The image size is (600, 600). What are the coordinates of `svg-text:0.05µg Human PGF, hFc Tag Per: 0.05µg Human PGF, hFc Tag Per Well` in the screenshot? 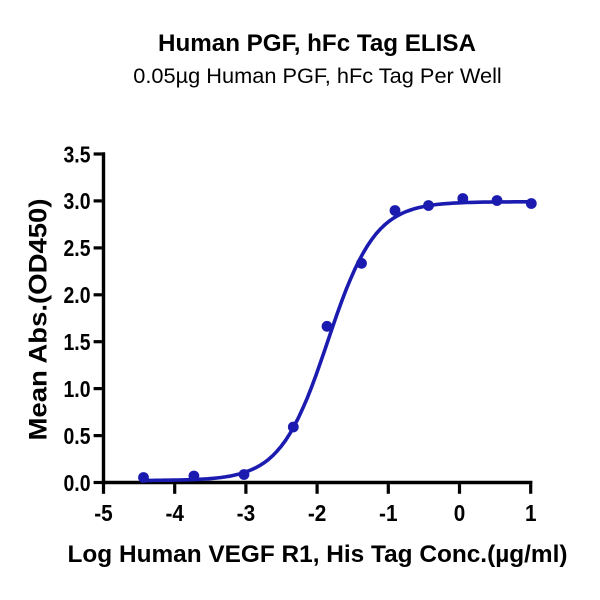 It's located at (317, 75).